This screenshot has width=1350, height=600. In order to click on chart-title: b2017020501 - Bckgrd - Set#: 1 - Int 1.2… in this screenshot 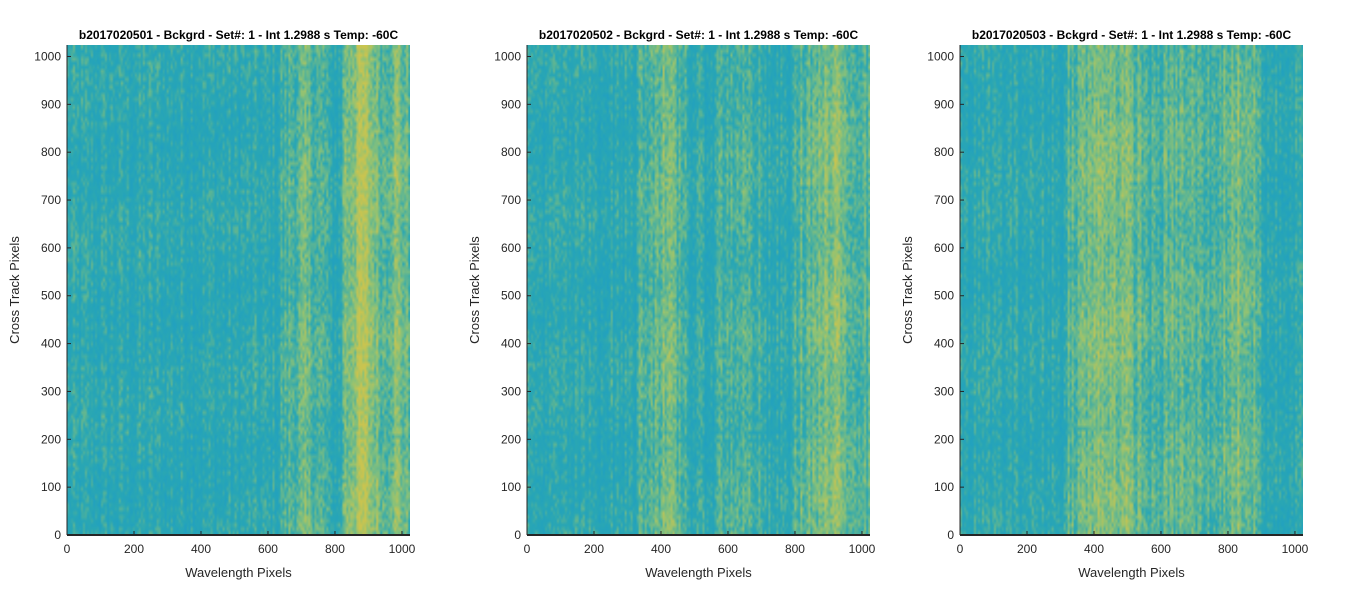, I will do `click(239, 35)`.